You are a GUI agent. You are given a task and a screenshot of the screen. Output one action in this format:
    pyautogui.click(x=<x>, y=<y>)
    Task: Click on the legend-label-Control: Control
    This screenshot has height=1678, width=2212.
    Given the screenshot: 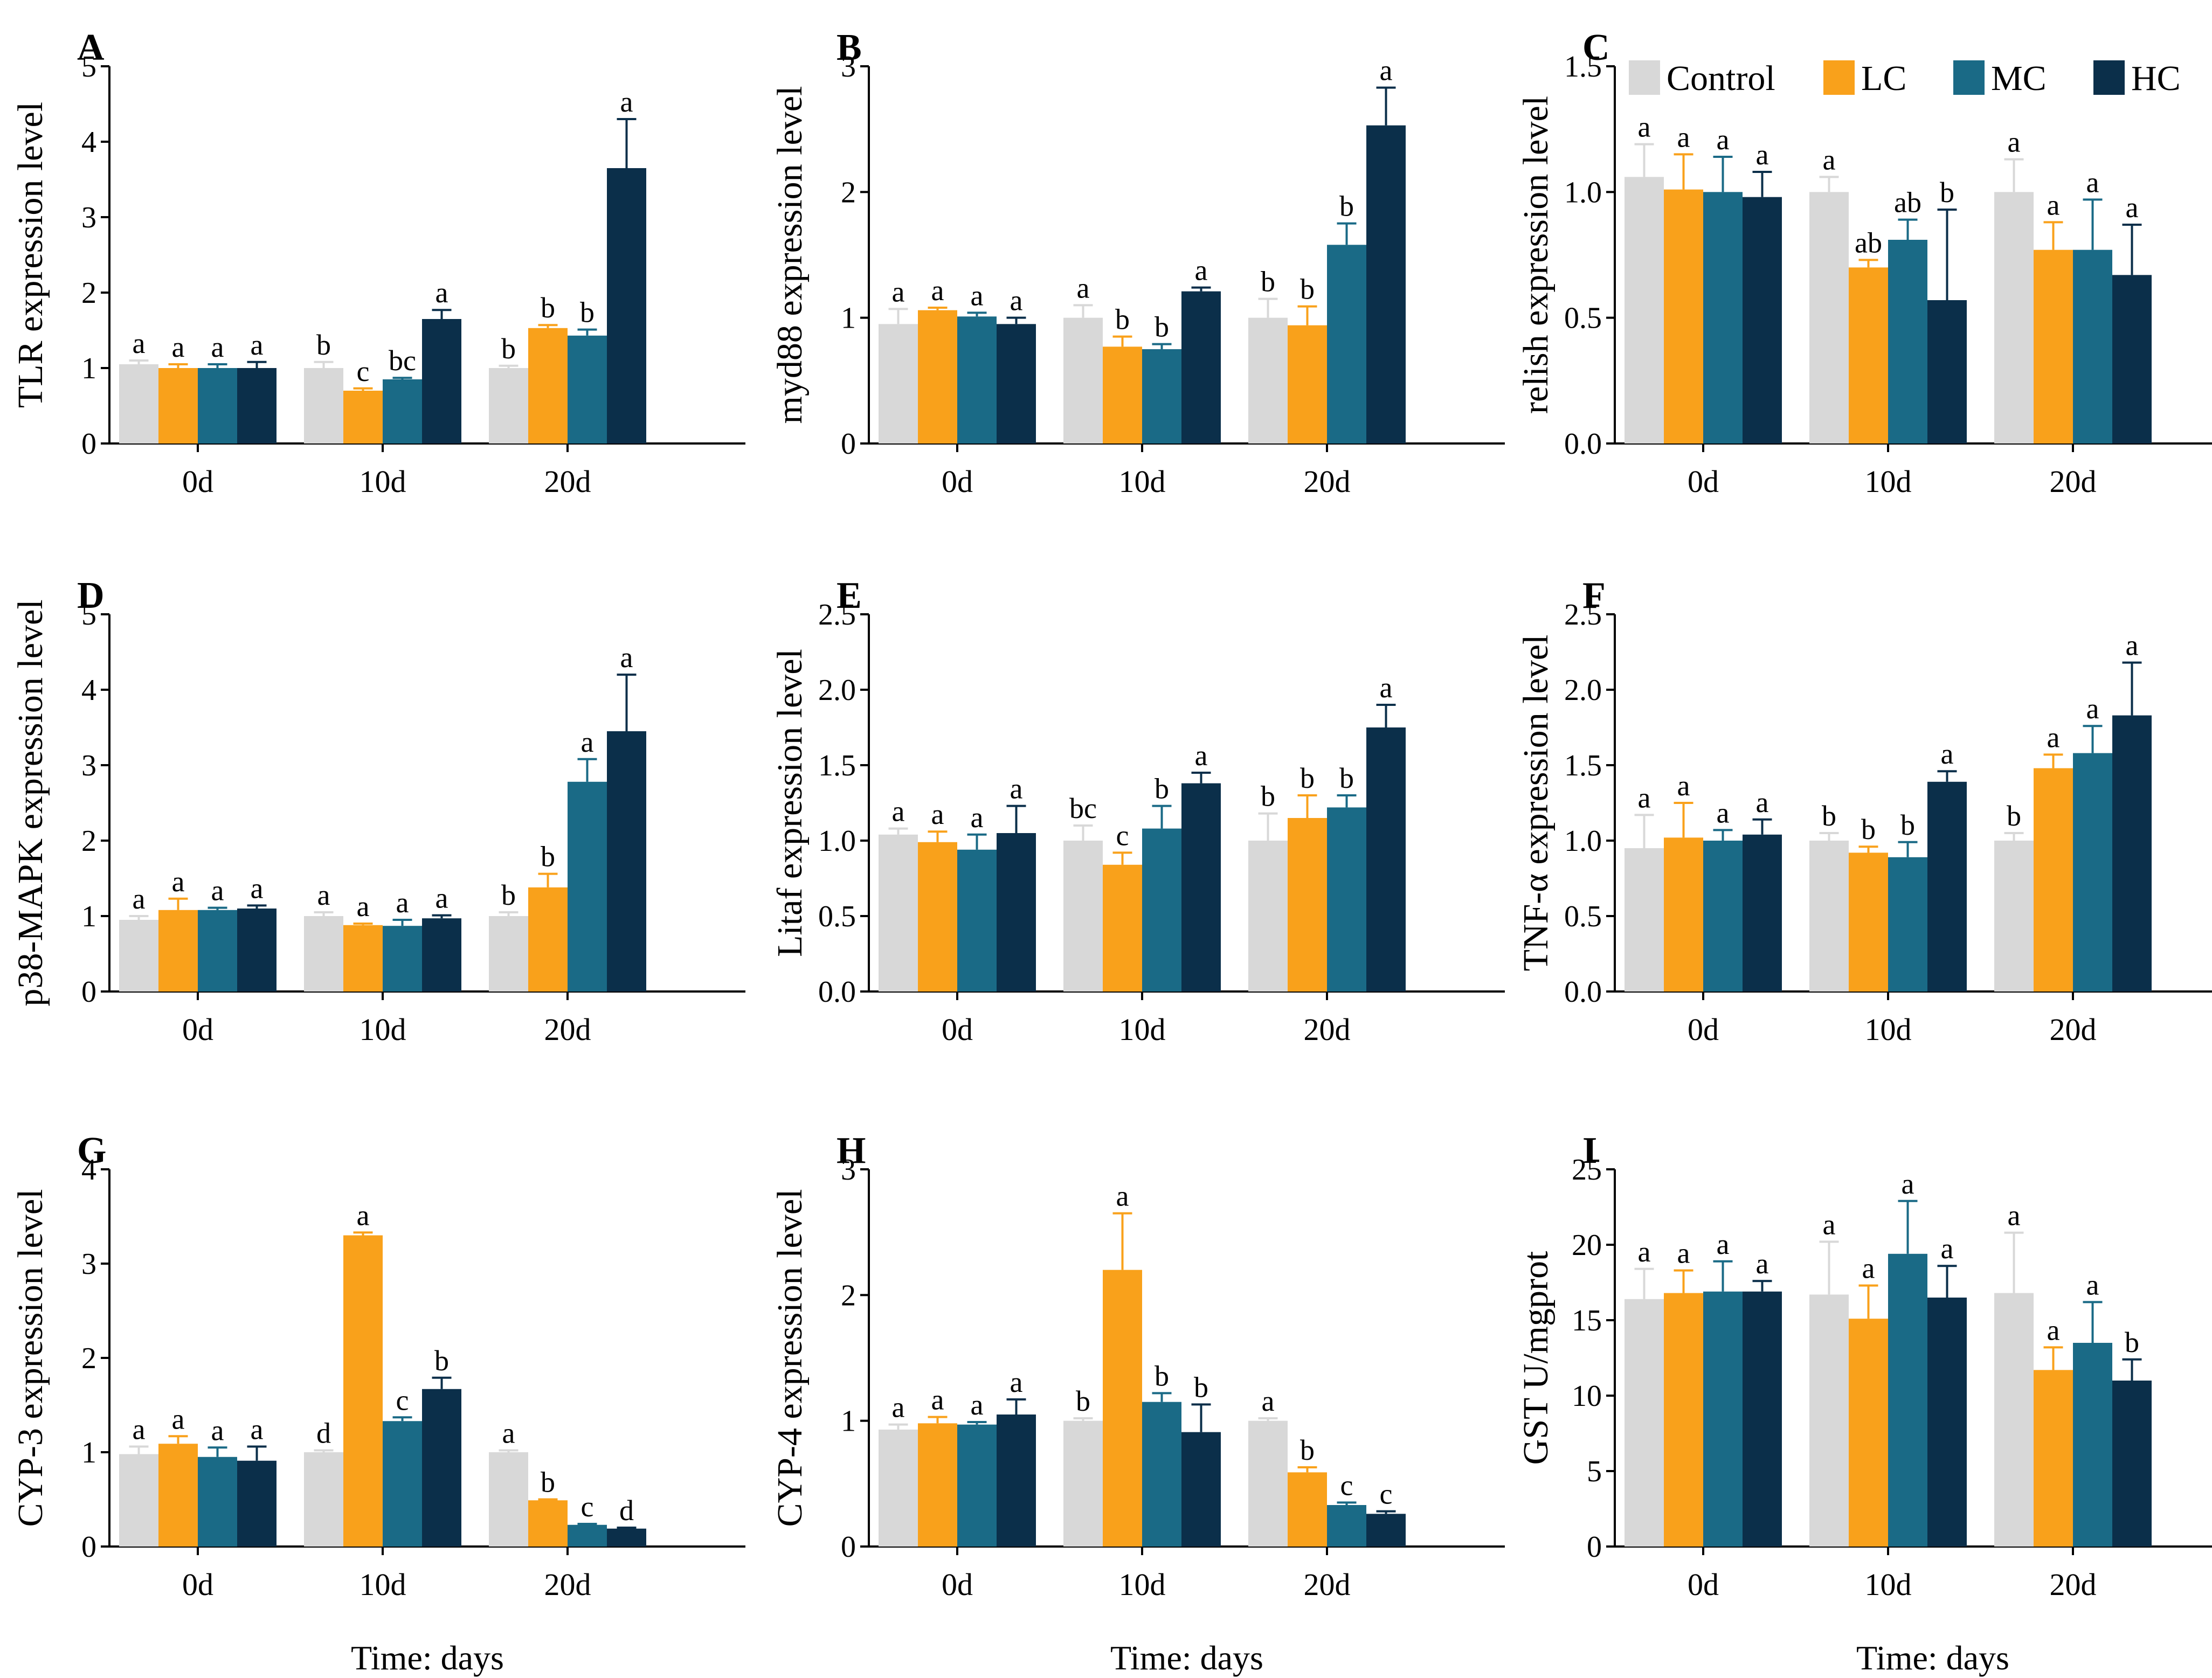 What is the action you would take?
    pyautogui.click(x=1721, y=78)
    